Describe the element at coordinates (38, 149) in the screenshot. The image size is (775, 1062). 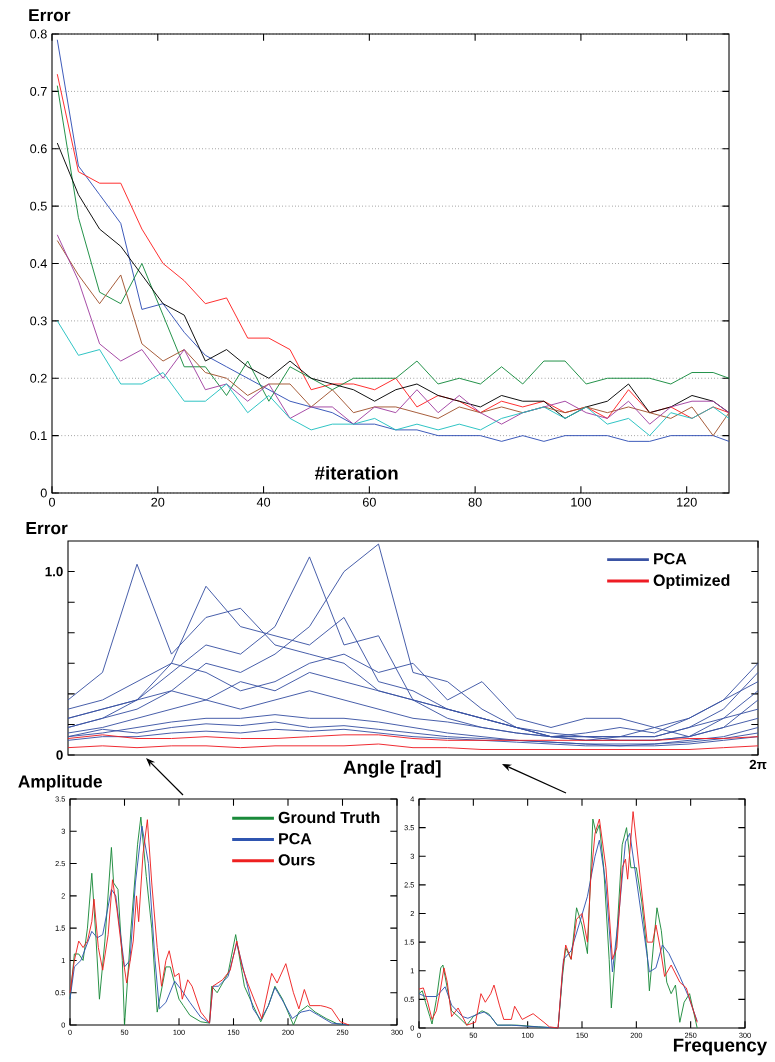
I see `y-tick-label: 0.6` at that location.